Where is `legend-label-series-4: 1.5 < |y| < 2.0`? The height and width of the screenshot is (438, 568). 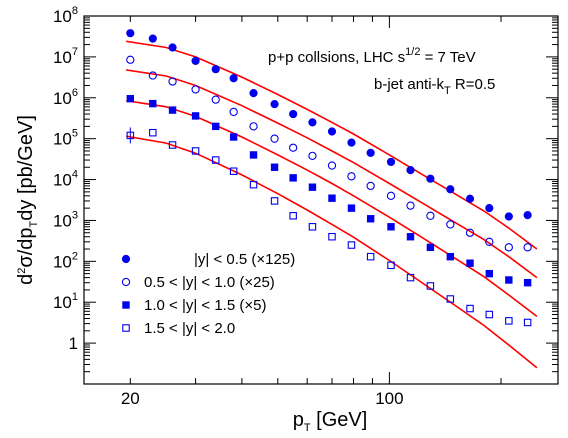
legend-label-series-4: 1.5 < |y| < 2.0 is located at coordinates (189, 328).